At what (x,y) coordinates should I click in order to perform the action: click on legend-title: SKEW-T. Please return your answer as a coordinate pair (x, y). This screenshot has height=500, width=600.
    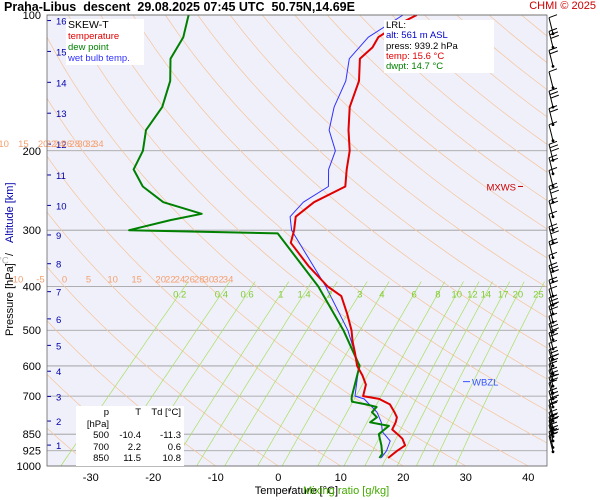
    Looking at the image, I should click on (88, 25).